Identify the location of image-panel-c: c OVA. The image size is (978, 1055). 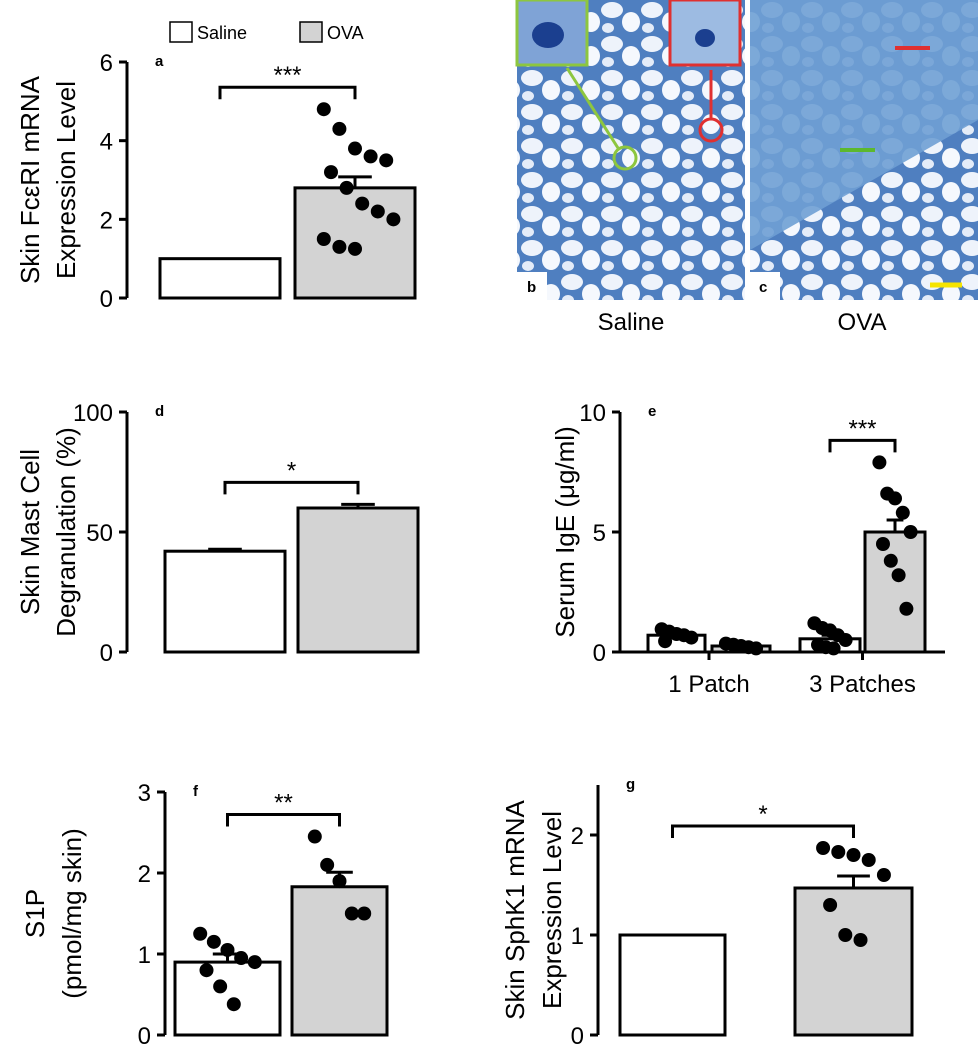
(864, 168).